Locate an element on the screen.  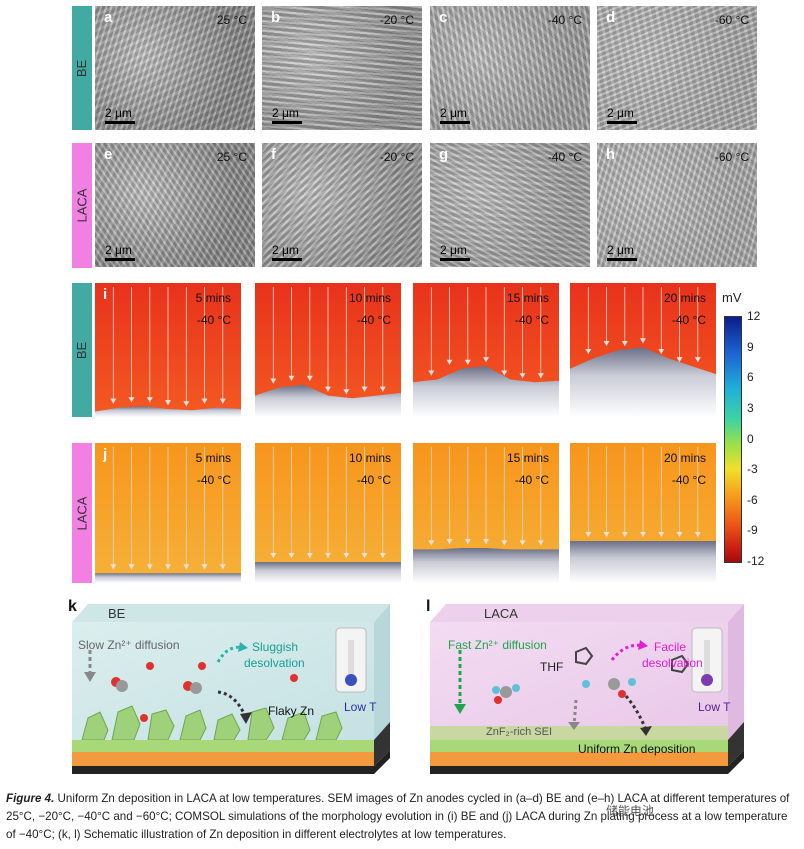
colorbar-tick: -9 is located at coordinates (752, 530).